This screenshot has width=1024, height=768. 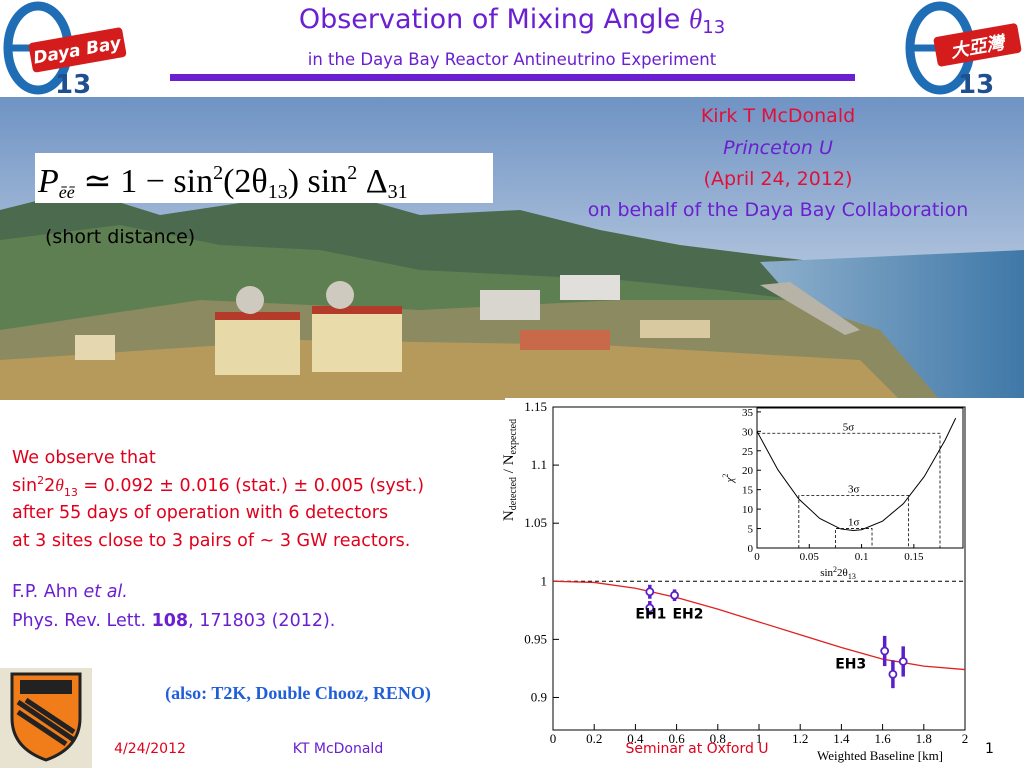 What do you see at coordinates (535, 522) in the screenshot?
I see `y-tick-label: 1.05` at bounding box center [535, 522].